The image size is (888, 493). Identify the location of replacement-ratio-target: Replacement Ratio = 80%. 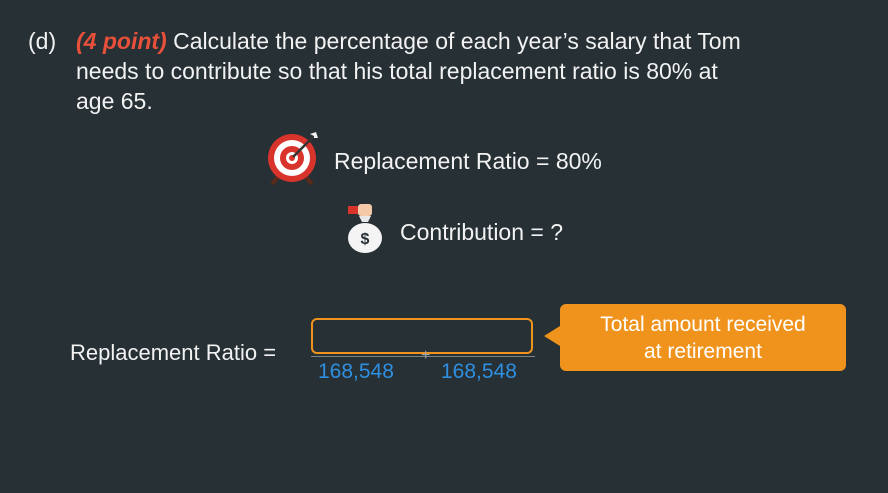
(433, 161).